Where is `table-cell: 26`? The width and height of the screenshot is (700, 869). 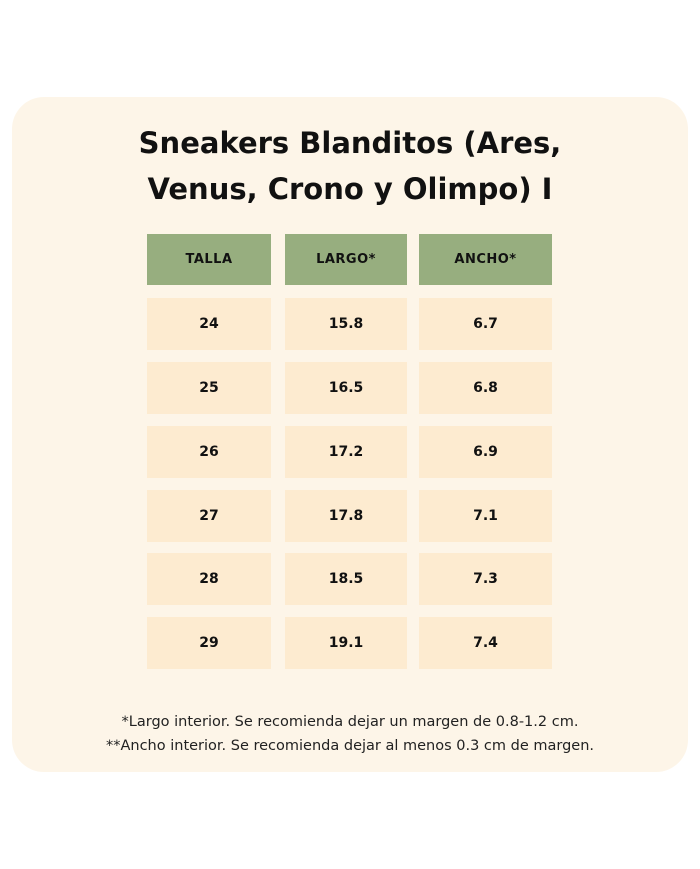 table-cell: 26 is located at coordinates (209, 452).